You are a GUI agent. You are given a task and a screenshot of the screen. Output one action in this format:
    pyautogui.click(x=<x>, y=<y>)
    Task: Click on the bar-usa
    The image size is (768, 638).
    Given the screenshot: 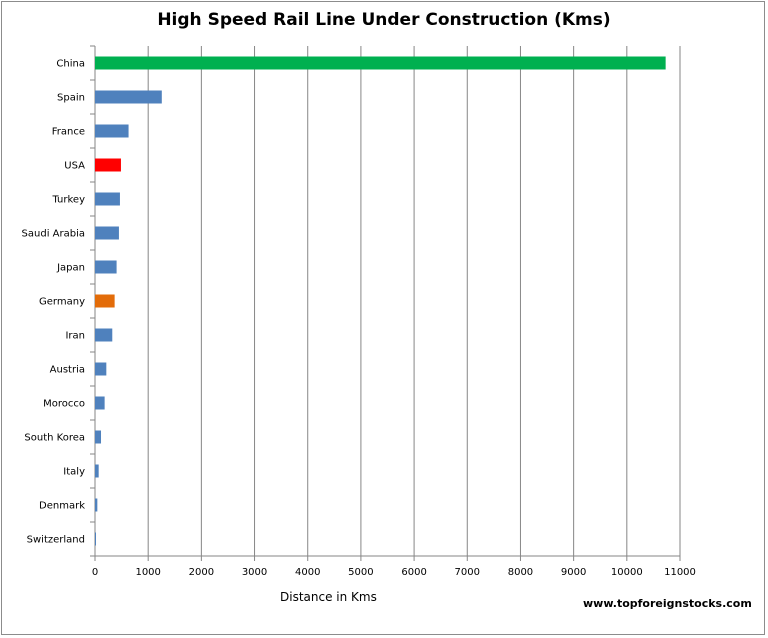 What is the action you would take?
    pyautogui.click(x=108, y=165)
    